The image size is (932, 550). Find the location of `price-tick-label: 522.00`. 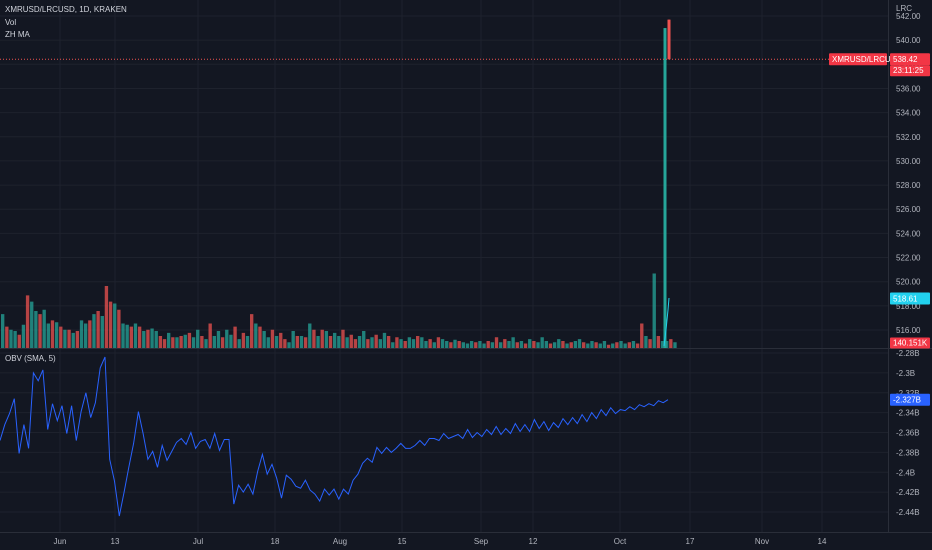

price-tick-label: 522.00 is located at coordinates (908, 258).